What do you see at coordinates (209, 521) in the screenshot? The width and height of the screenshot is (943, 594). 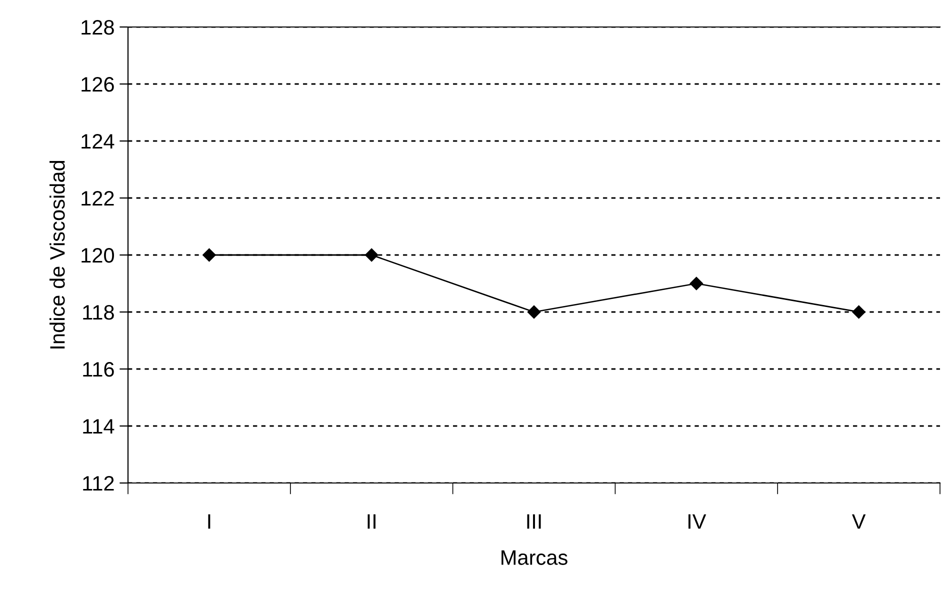 I see `x-tick-label: I` at bounding box center [209, 521].